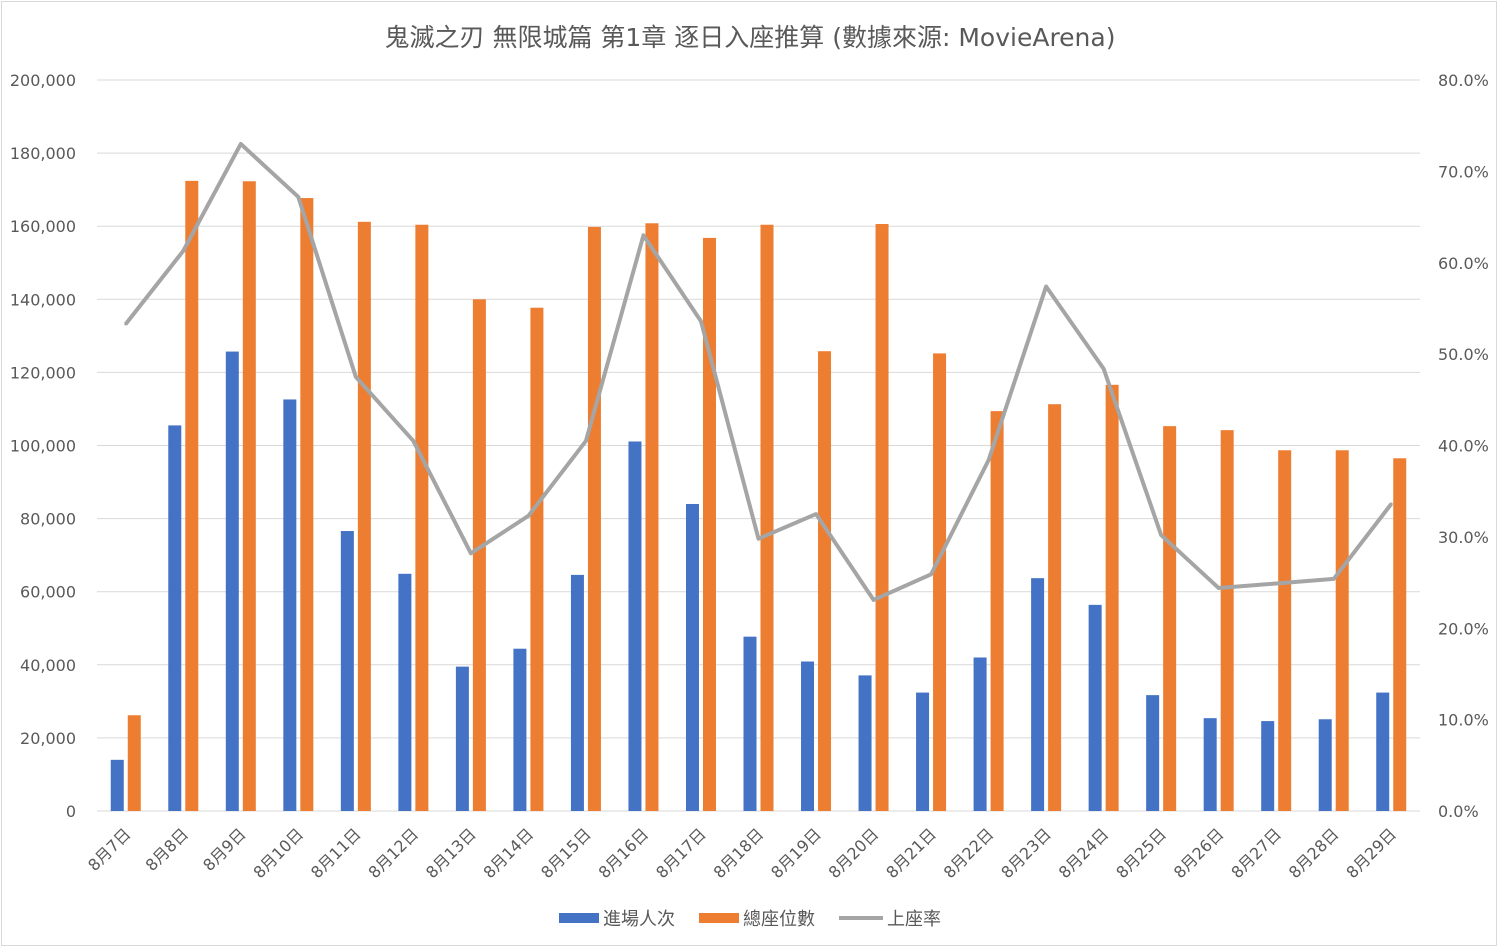 The image size is (1500, 949). I want to click on y2-tick-label: 50.0%, so click(1463, 354).